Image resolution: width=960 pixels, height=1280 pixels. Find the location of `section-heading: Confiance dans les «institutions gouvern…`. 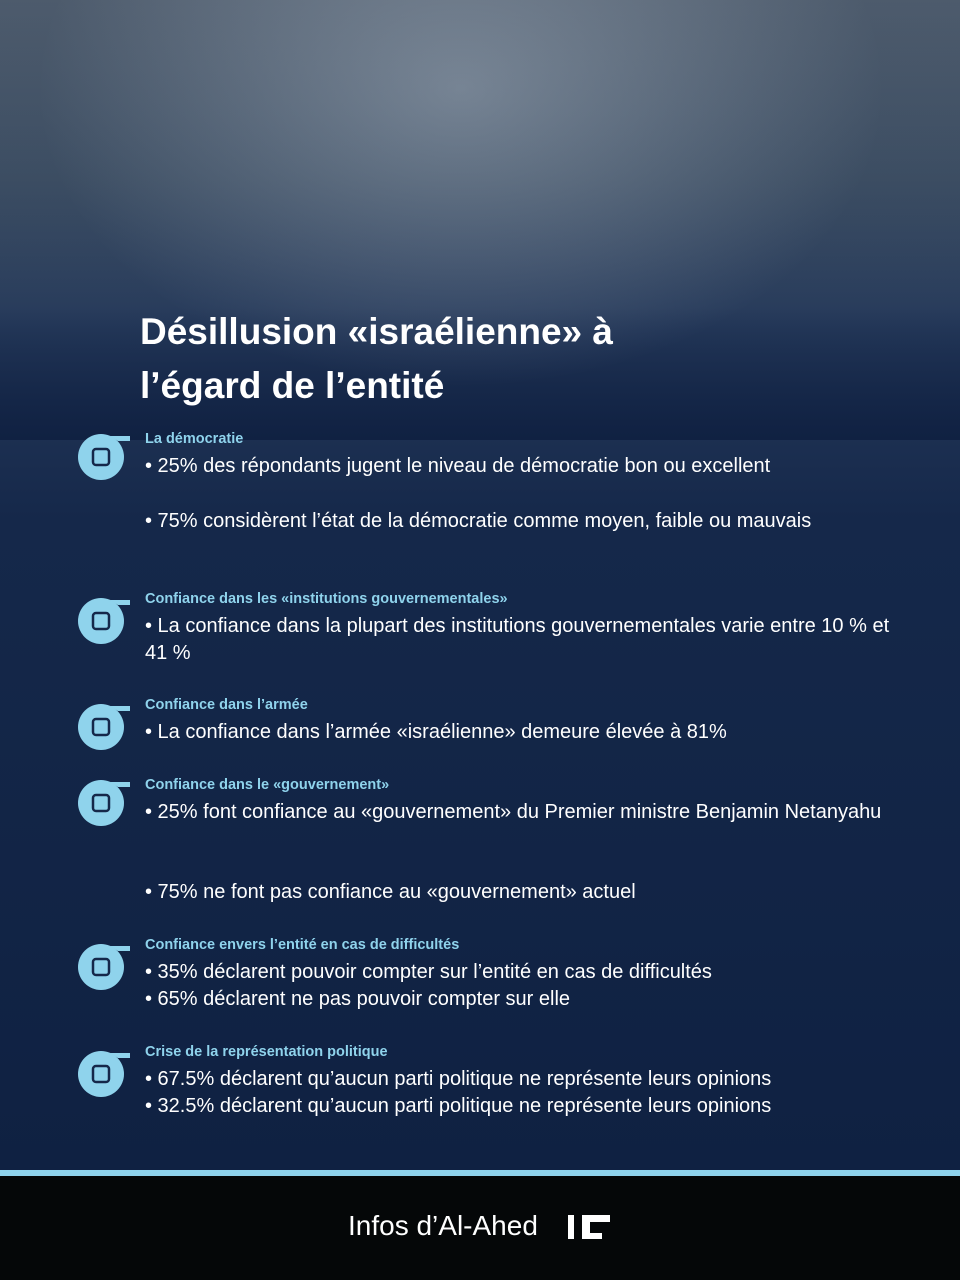

section-heading: Confiance dans les «institutions gouvern… is located at coordinates (326, 599).